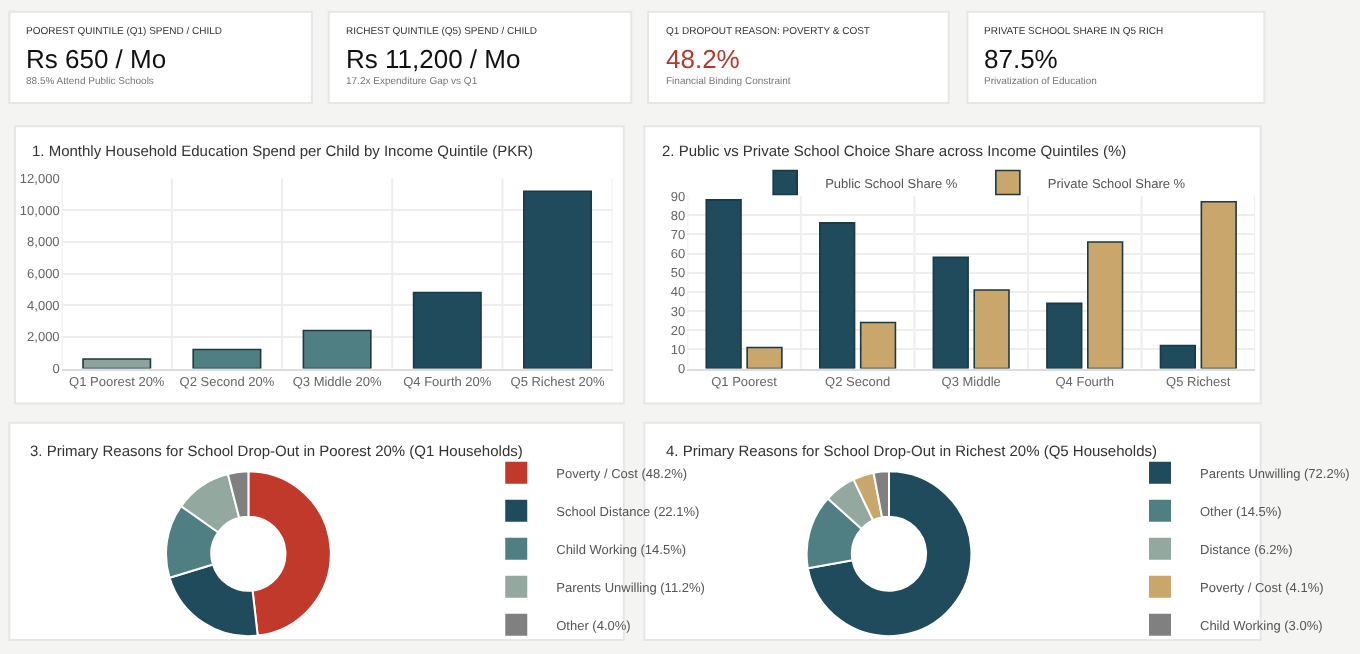 This screenshot has height=654, width=1360. What do you see at coordinates (433, 59) in the screenshot?
I see `text: Rs 11,200 / Mo` at bounding box center [433, 59].